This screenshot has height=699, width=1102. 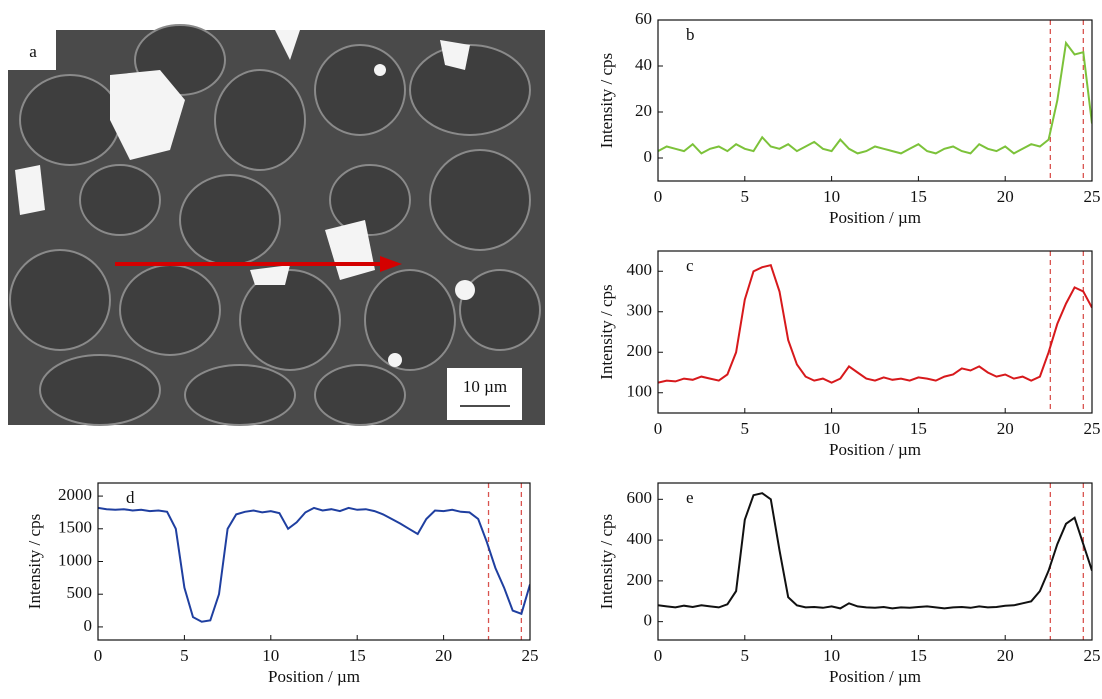 I want to click on panel-label: e, so click(x=690, y=497).